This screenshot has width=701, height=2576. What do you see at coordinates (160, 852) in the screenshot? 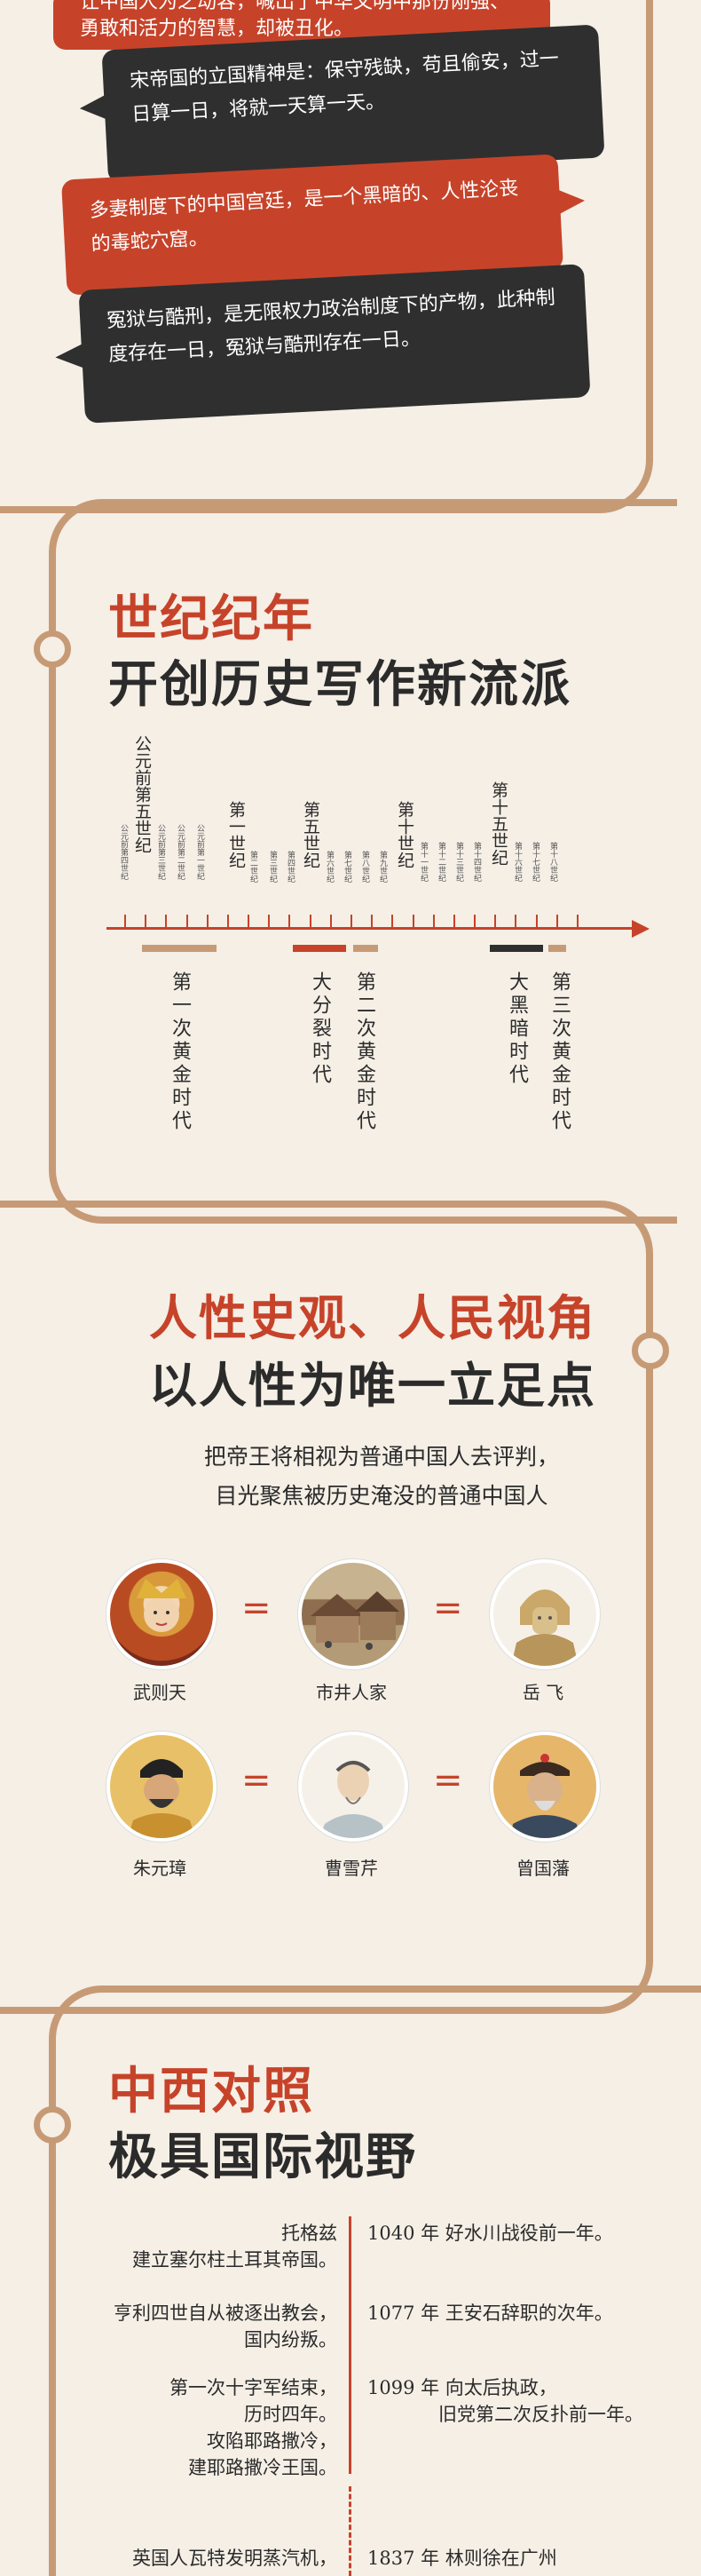
I see `timeline-minor-label: 公元前第三世纪` at bounding box center [160, 852].